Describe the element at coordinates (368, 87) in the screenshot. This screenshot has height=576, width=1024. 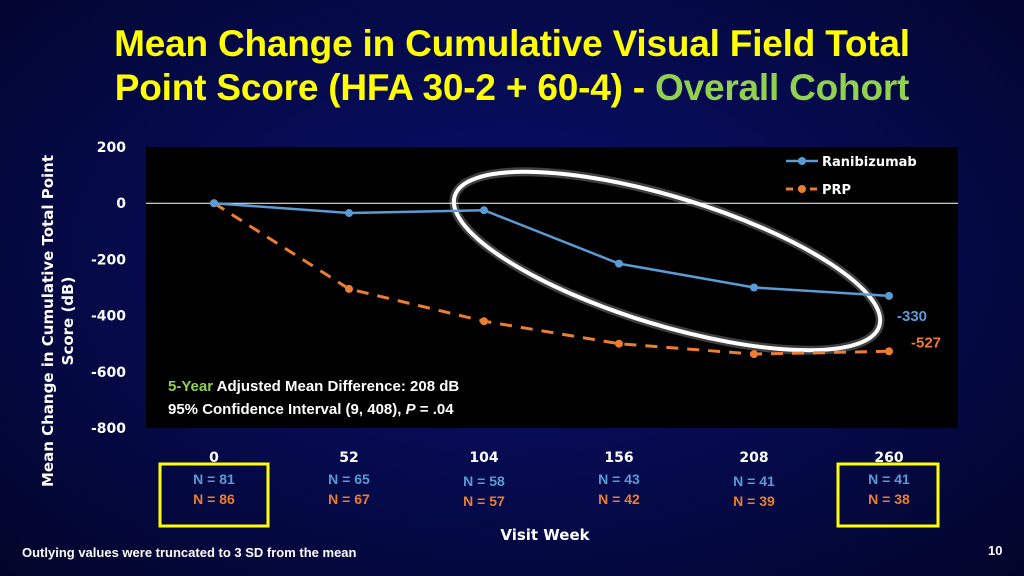
I see `title-line-2-main: Point Score (HFA 30-2 + 60-4)` at that location.